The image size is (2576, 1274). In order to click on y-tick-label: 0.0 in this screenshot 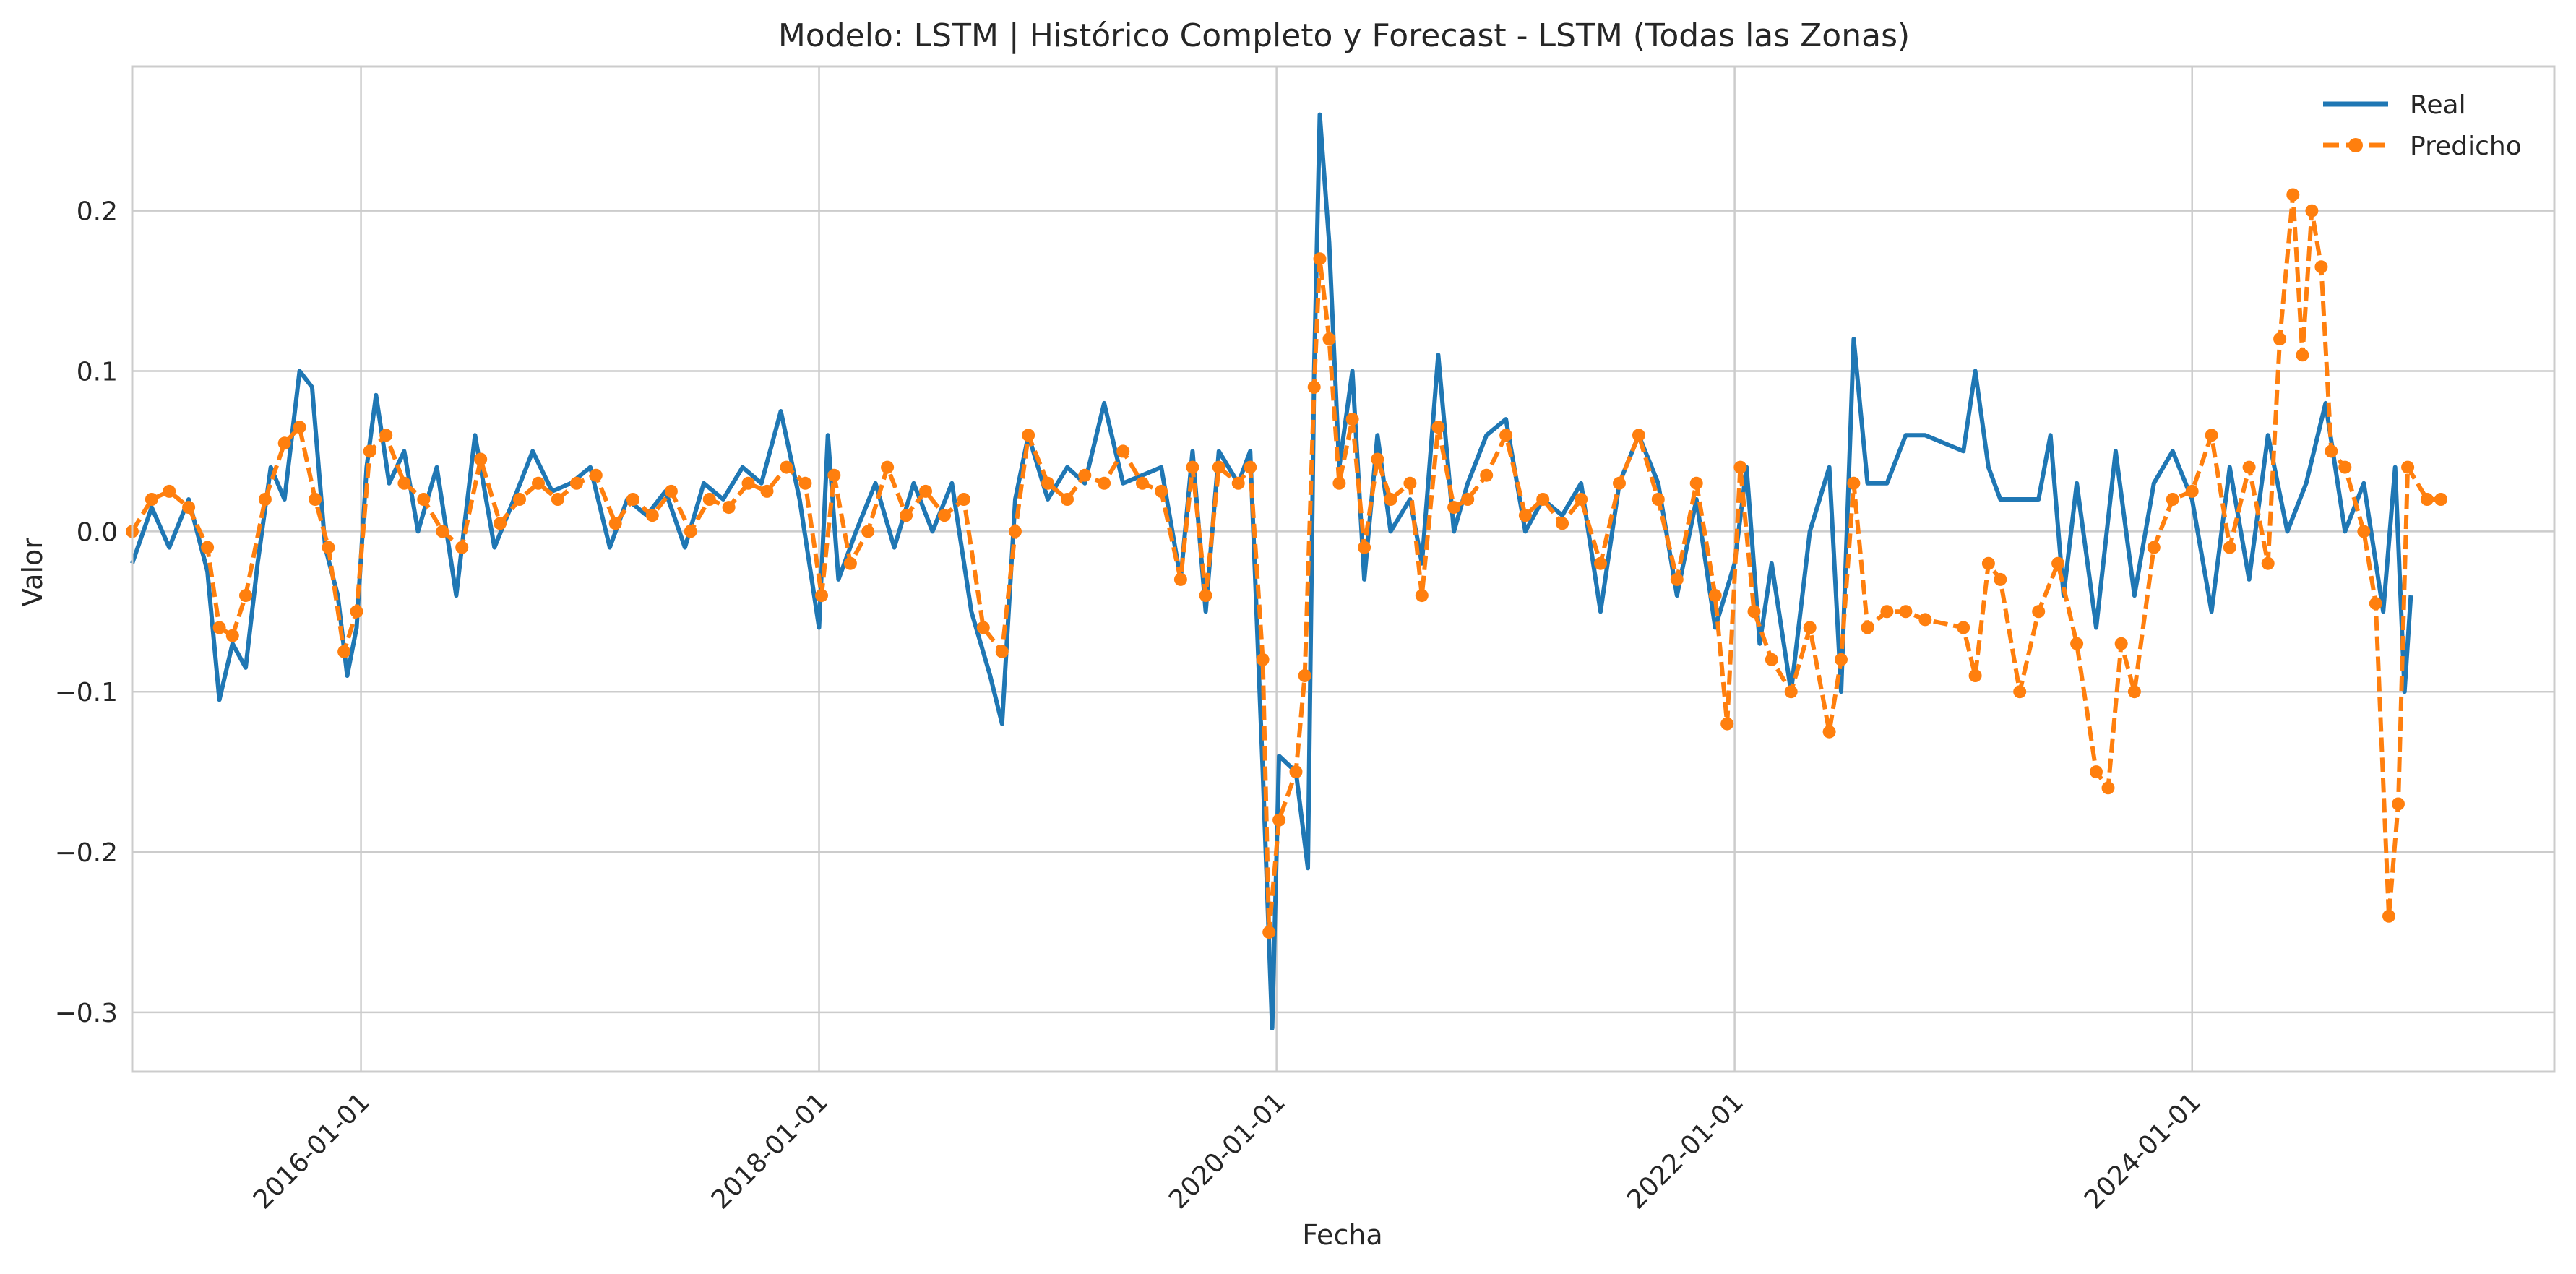, I will do `click(97, 532)`.